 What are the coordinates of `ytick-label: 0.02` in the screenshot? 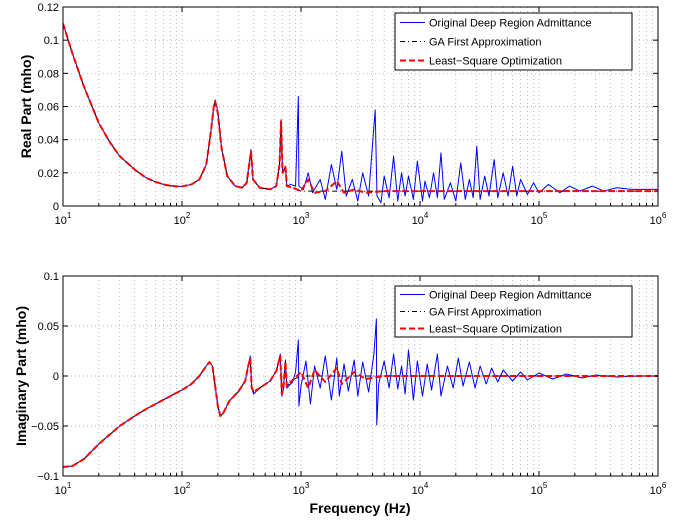 It's located at (48, 174).